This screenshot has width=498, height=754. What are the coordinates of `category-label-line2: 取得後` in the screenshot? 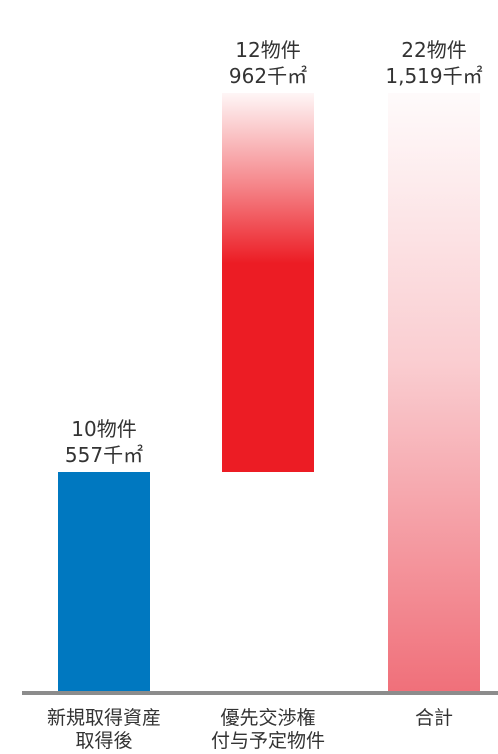 It's located at (104, 741).